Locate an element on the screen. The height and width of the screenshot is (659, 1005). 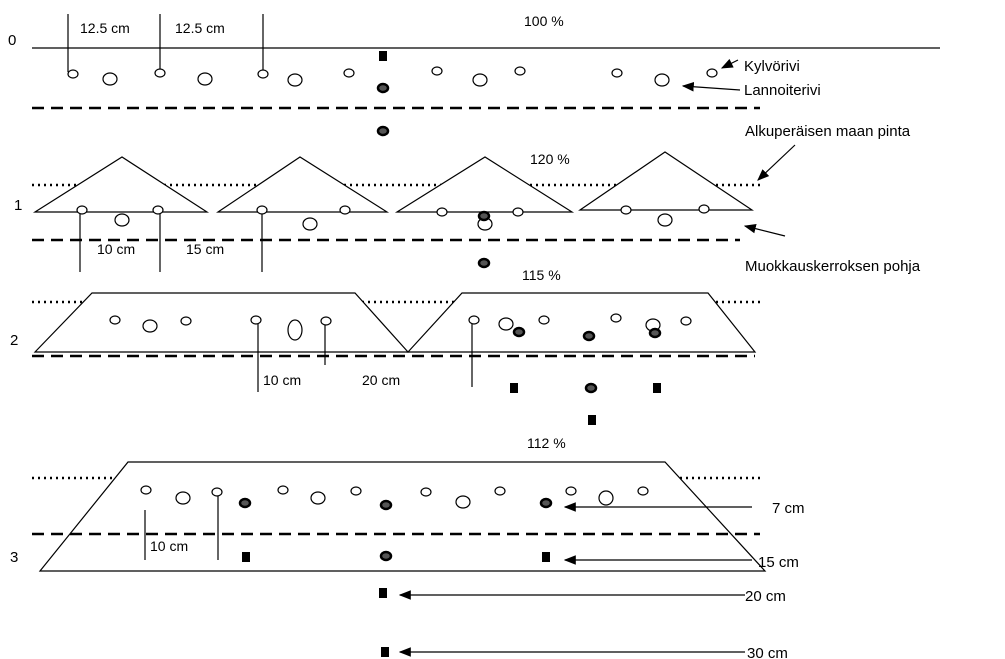
legend-label: Kylvörivi is located at coordinates (772, 66).